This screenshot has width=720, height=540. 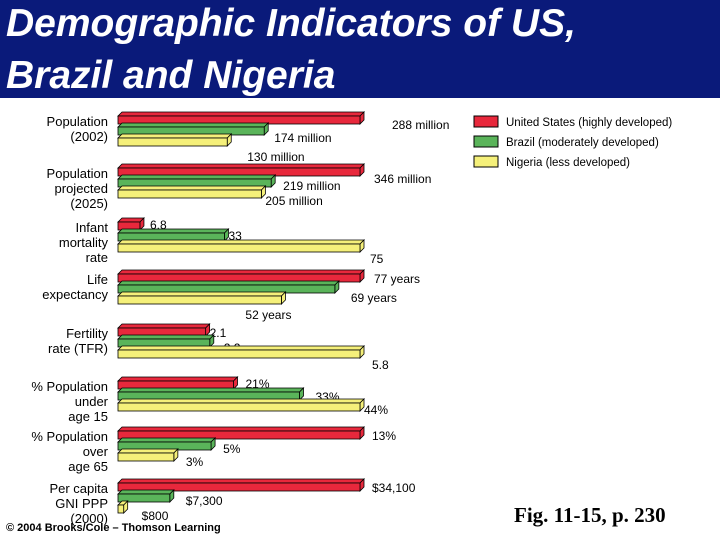 I want to click on chart-group-3: Infant mortality rate 6.8 33 75, so click(x=221, y=241).